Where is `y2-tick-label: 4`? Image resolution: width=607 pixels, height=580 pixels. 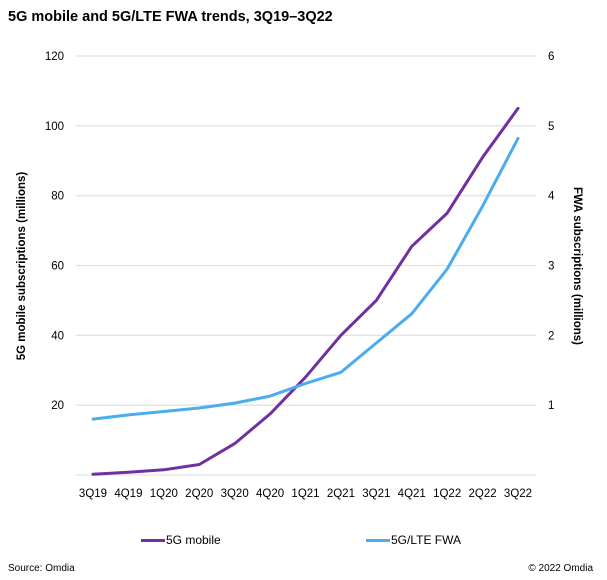
y2-tick-label: 4 is located at coordinates (551, 197).